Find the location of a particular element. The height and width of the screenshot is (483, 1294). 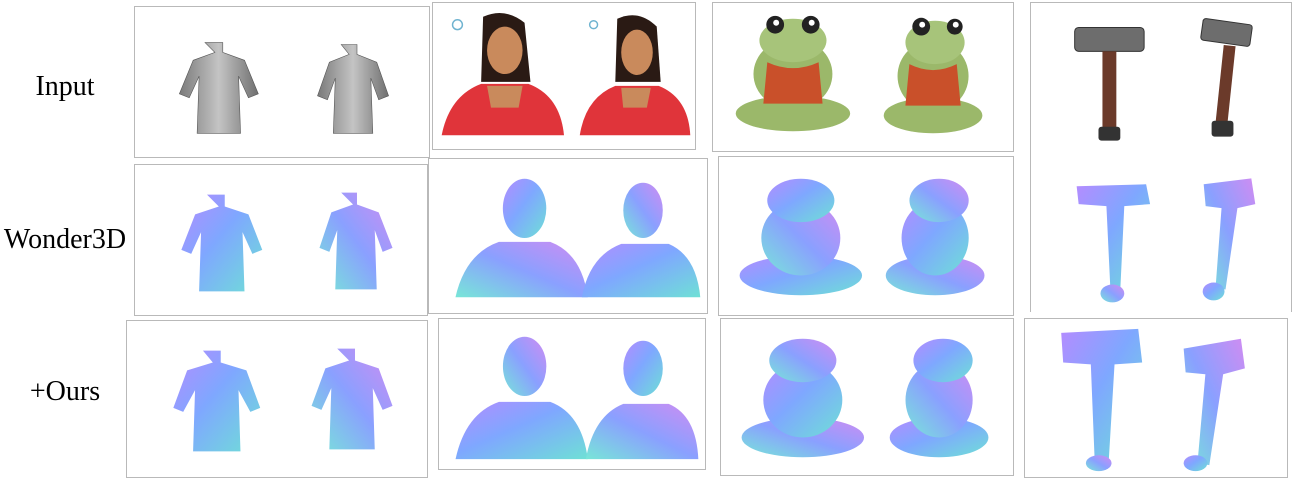

input-hammer-panel is located at coordinates (1161, 157).